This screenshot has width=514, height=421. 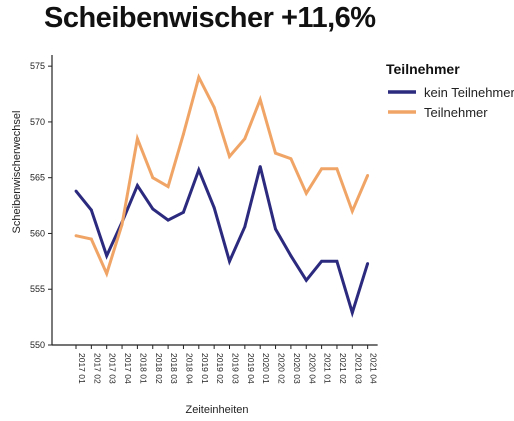 What do you see at coordinates (217, 410) in the screenshot?
I see `x-axis-label: Zeiteinheiten` at bounding box center [217, 410].